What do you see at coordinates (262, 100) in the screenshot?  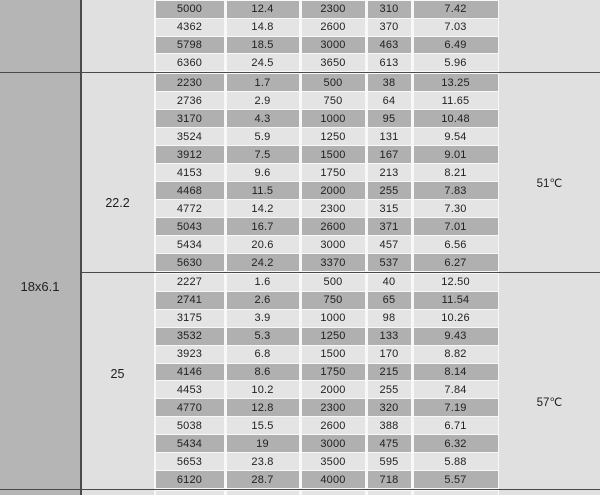 I see `table-cell: 2.9` at bounding box center [262, 100].